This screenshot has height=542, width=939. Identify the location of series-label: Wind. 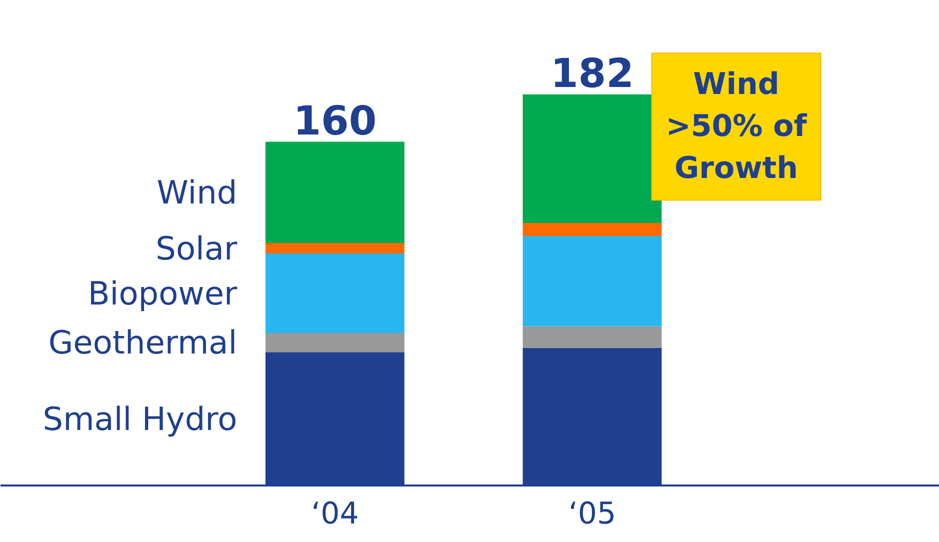
(197, 192).